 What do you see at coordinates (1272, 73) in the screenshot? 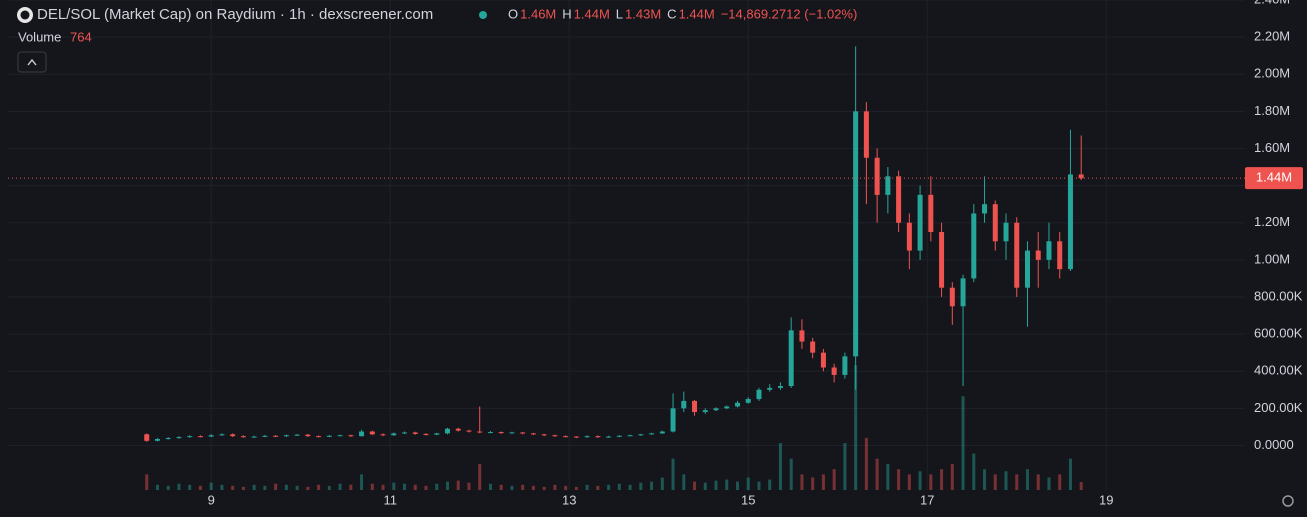
I see `y-tick-label: 2.00M` at bounding box center [1272, 73].